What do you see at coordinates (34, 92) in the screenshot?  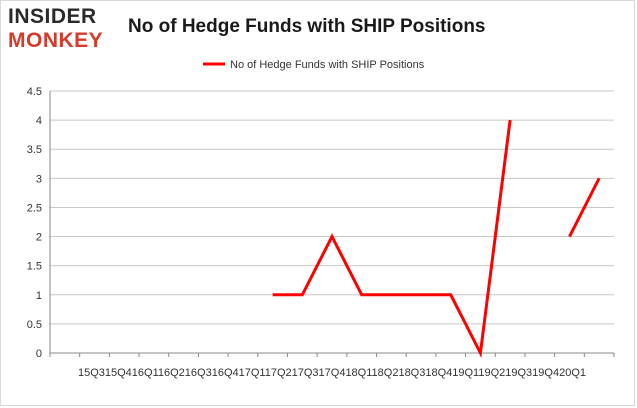 I see `y-tick-label-9: 4.5` at bounding box center [34, 92].